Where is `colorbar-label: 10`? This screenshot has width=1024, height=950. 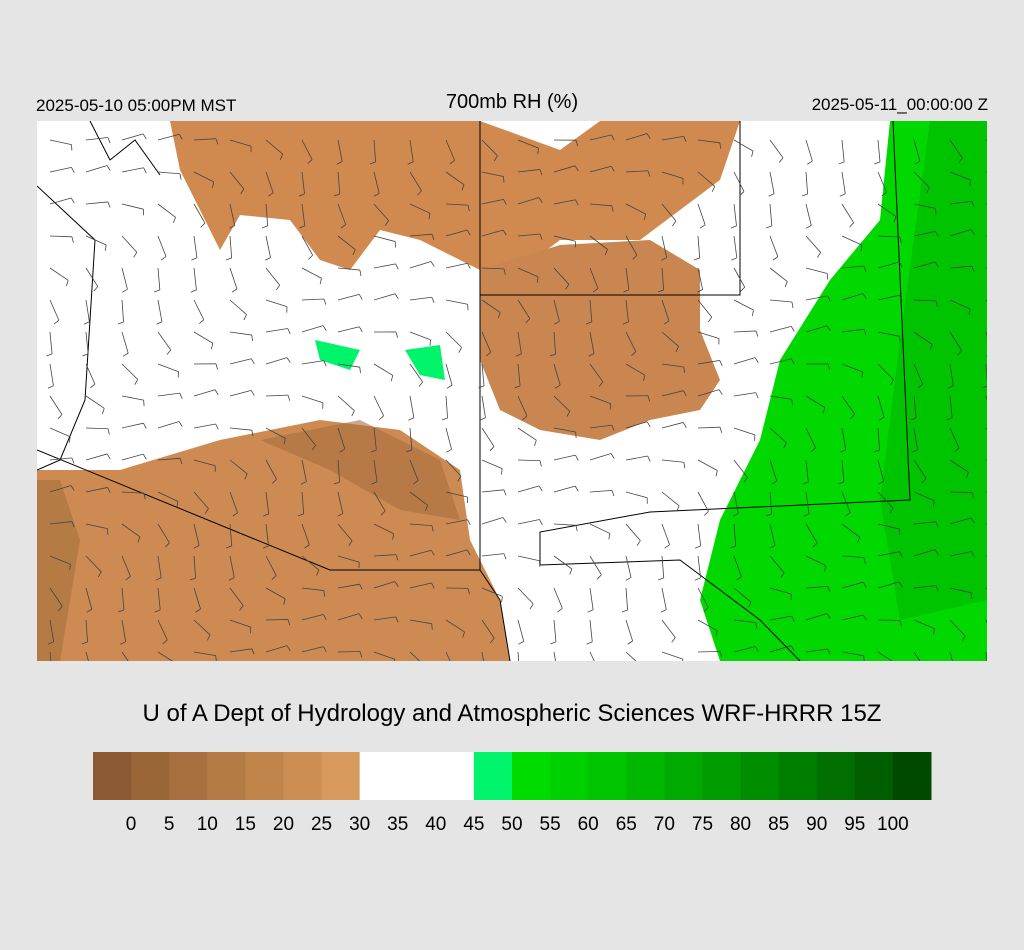
colorbar-label: 10 is located at coordinates (207, 824).